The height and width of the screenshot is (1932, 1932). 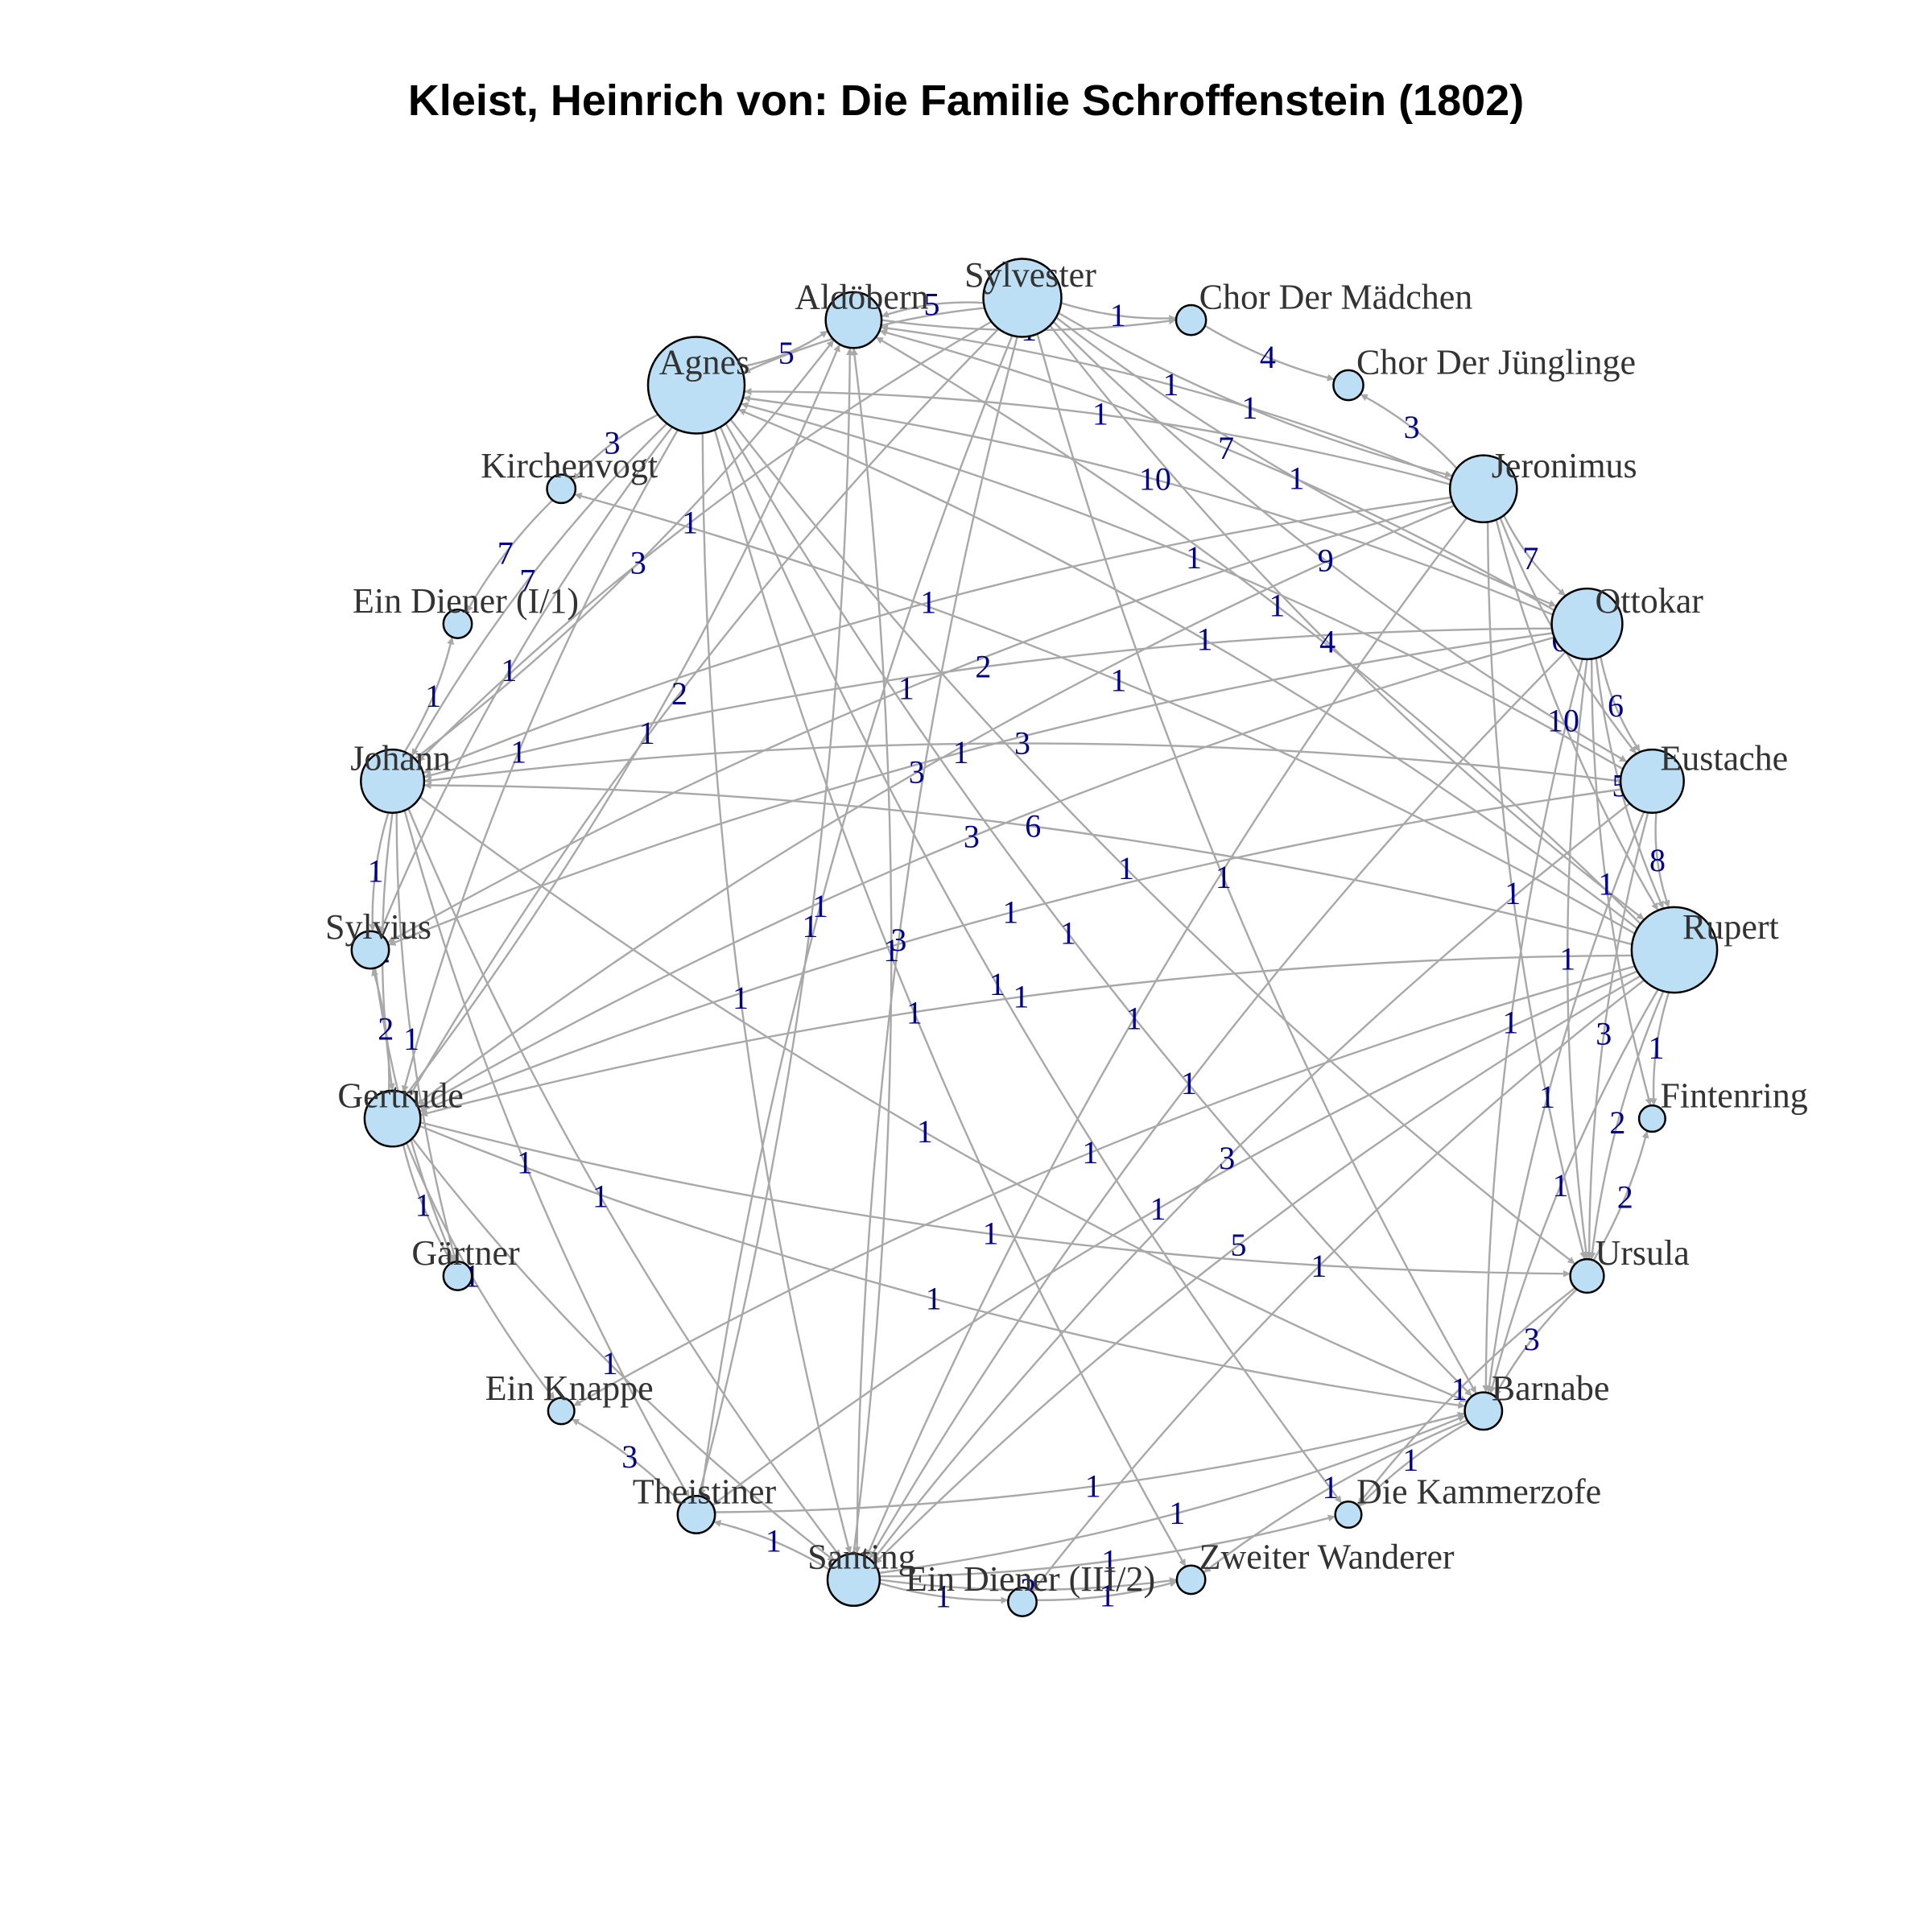 I want to click on edge-agnes-zweiter-wanderer, so click(x=950, y=998).